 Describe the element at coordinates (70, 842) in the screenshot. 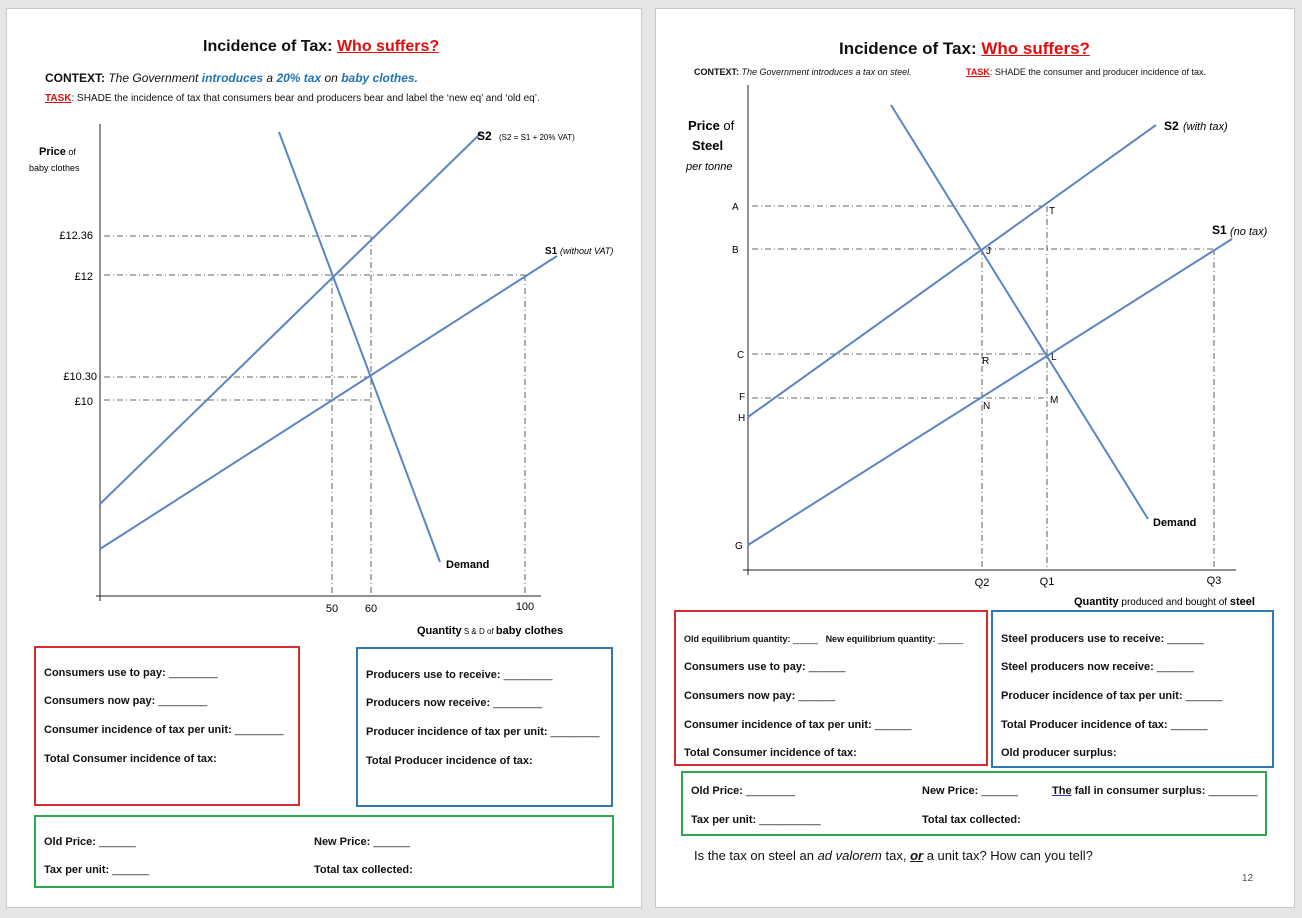

I see `row-label: Old Price:` at that location.